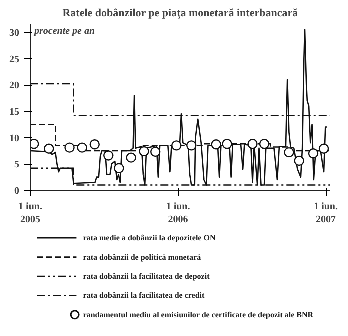  I want to click on y-tick-label: 0, so click(17, 191).